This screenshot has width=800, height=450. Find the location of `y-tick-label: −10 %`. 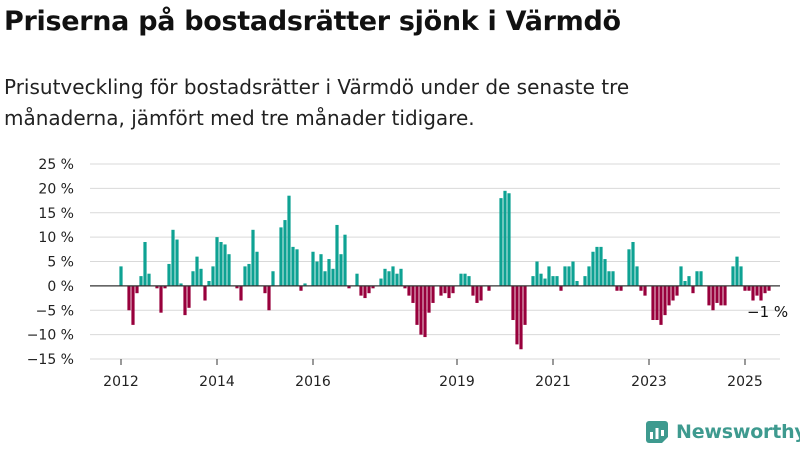

y-tick-label: −10 % is located at coordinates (50, 336).